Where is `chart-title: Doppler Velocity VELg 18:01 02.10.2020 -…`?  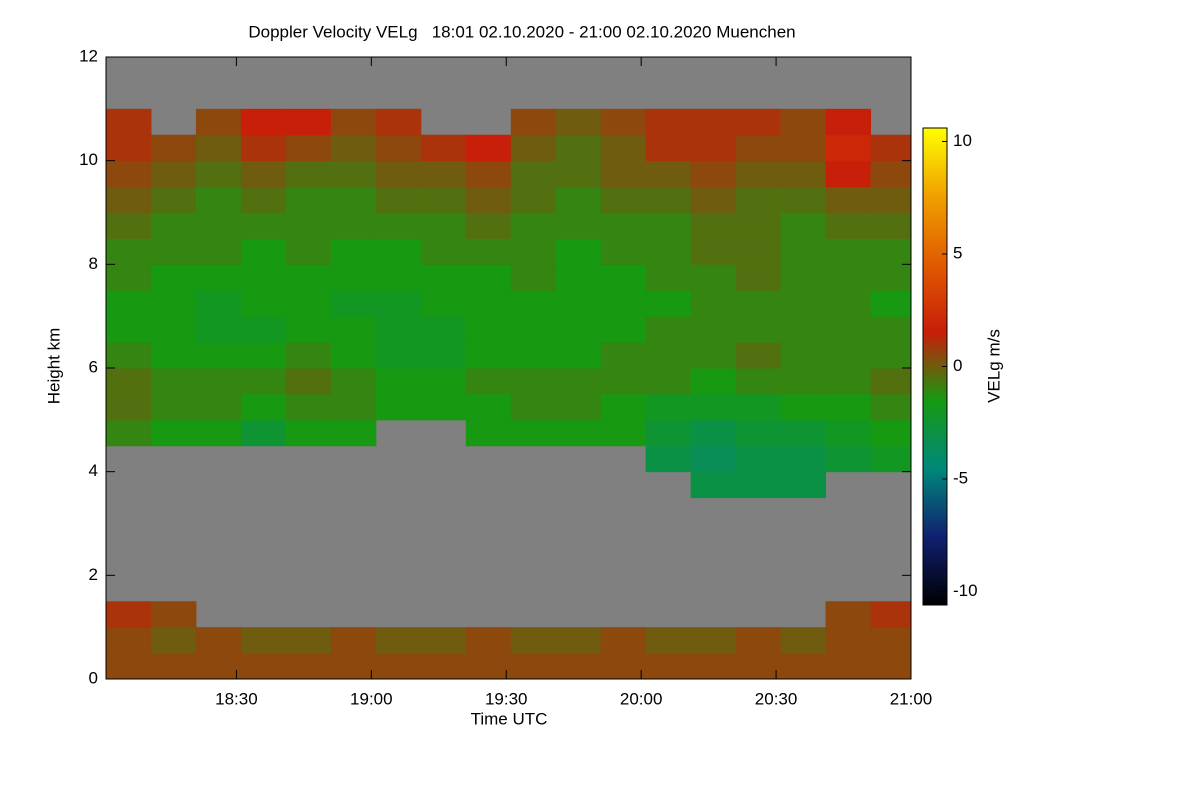
chart-title: Doppler Velocity VELg 18:01 02.10.2020 -… is located at coordinates (521, 31).